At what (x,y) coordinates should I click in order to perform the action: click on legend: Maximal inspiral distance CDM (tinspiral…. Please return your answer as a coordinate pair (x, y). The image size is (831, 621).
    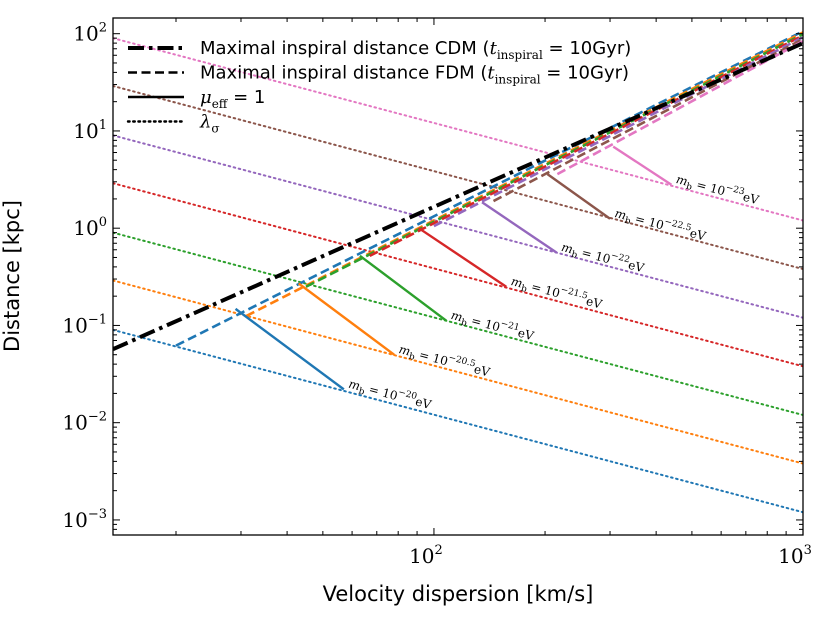
    Looking at the image, I should click on (378, 87).